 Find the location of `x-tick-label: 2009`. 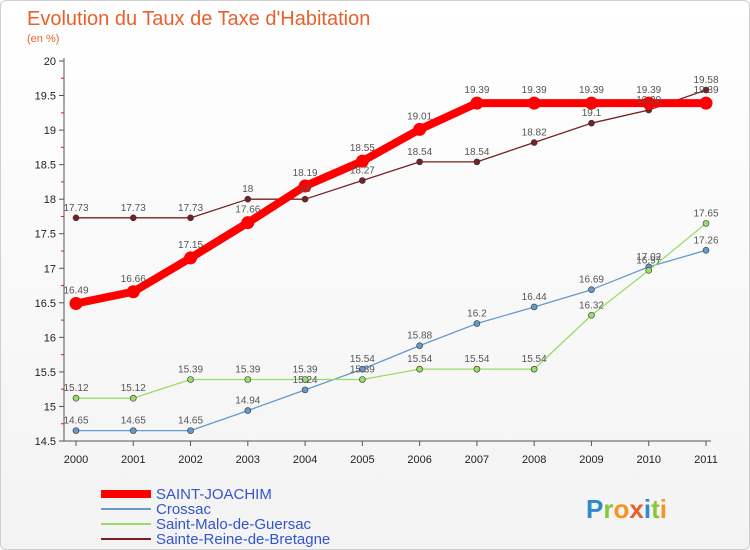

x-tick-label: 2009 is located at coordinates (591, 460).